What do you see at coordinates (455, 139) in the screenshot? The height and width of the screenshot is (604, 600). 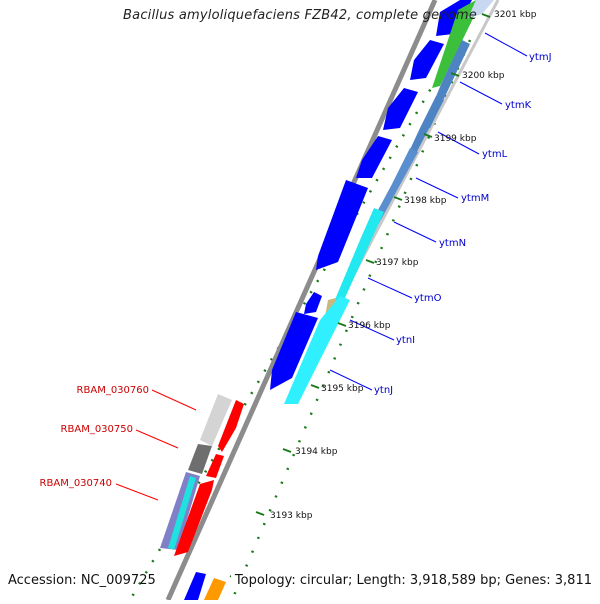 I see `kbp-label: 3199 kbp` at bounding box center [455, 139].